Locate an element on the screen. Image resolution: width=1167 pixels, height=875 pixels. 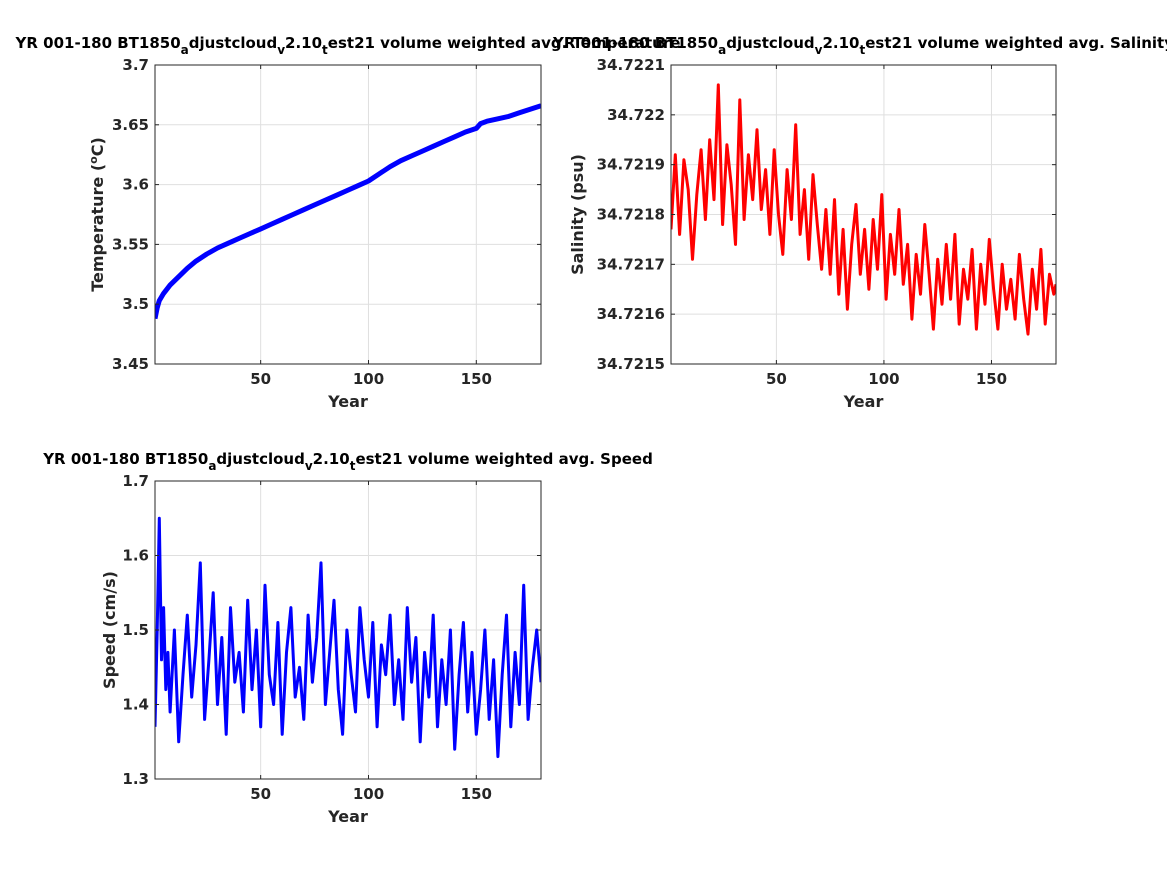
y-tick-label: 3.7 is located at coordinates (135, 65).